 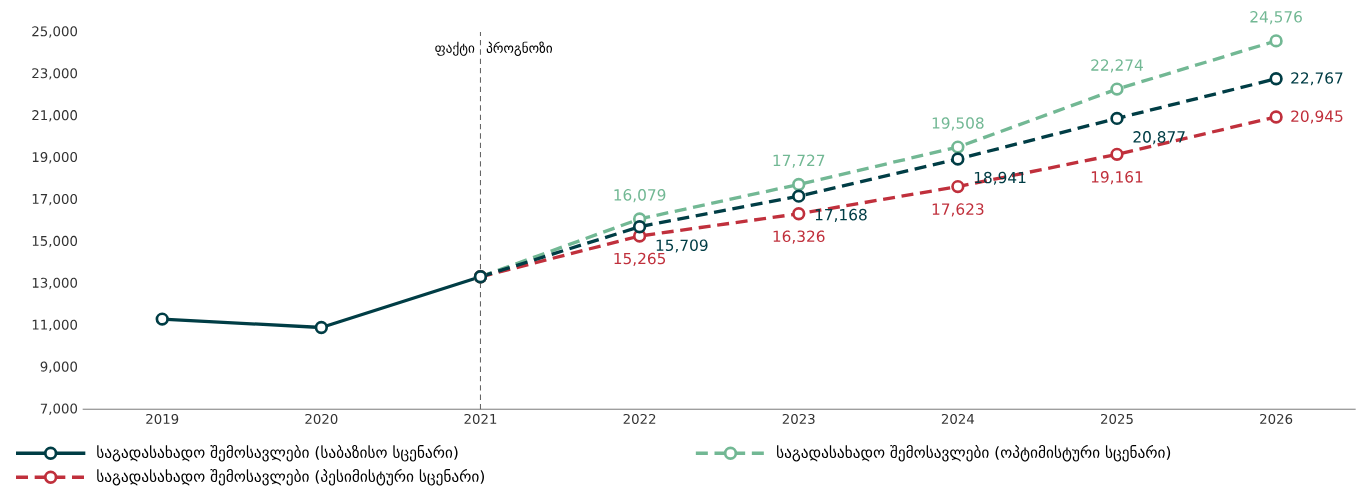 I want to click on data-label: 17,168, so click(x=841, y=215).